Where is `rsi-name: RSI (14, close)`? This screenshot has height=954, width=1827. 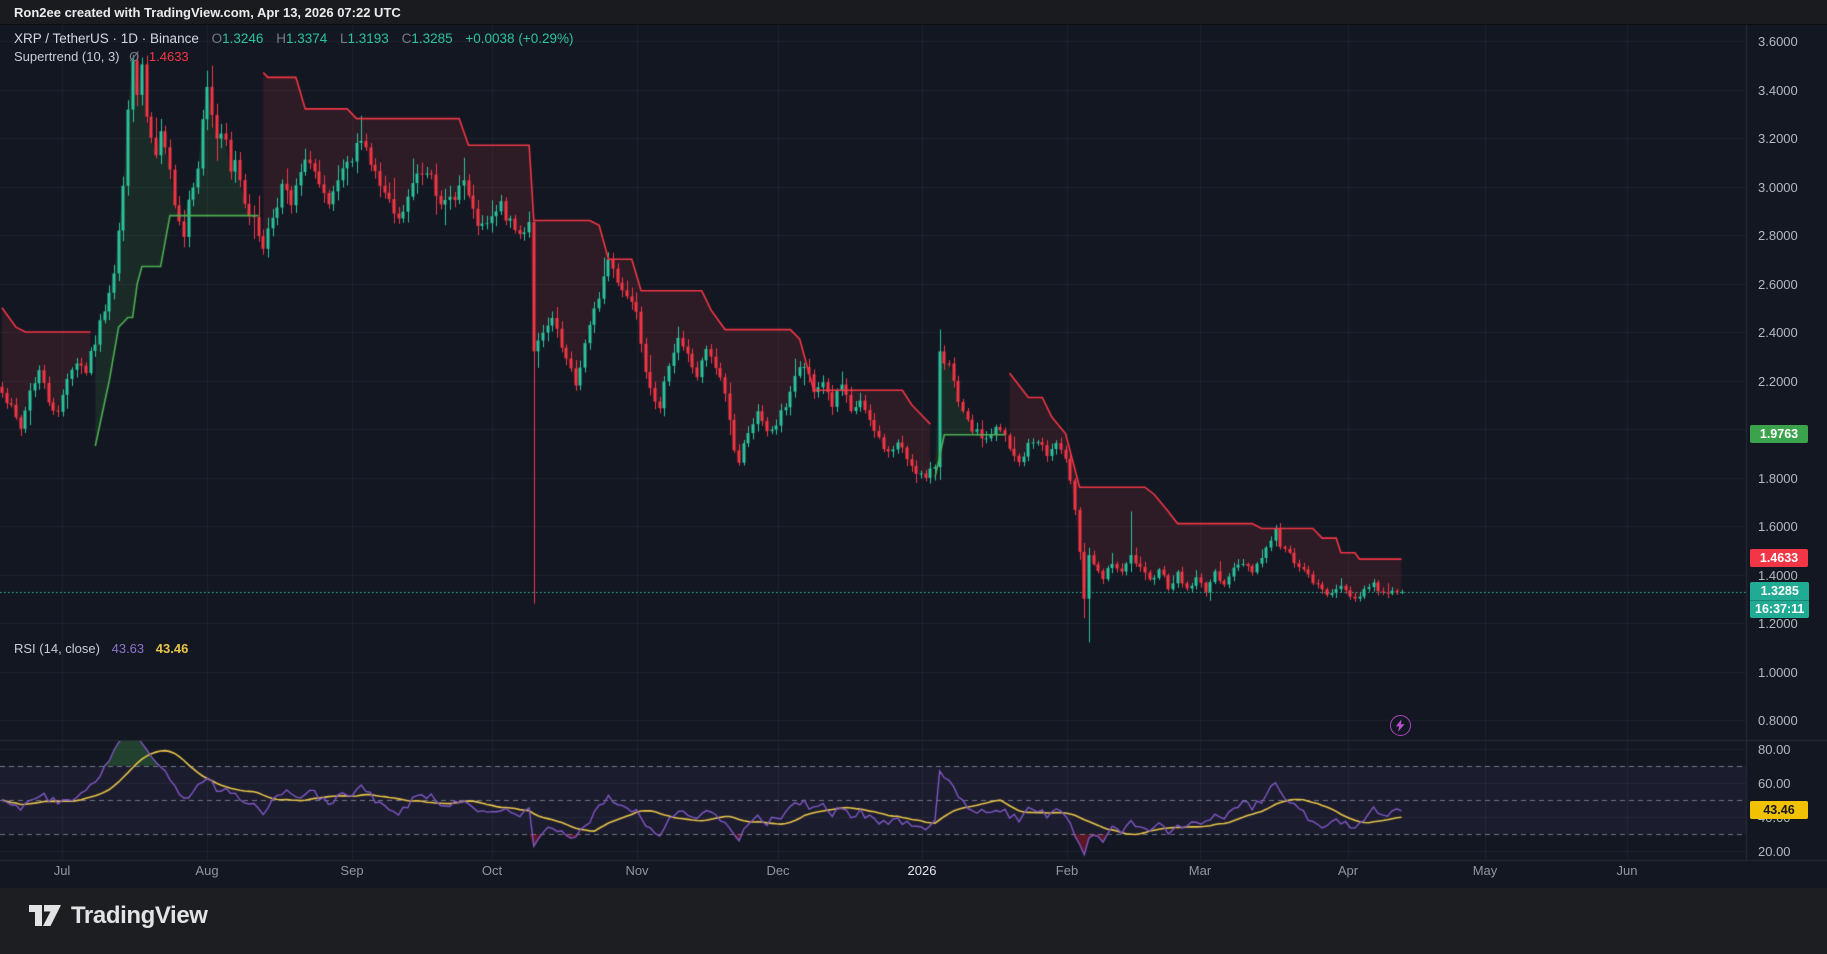 rsi-name: RSI (14, close) is located at coordinates (57, 648).